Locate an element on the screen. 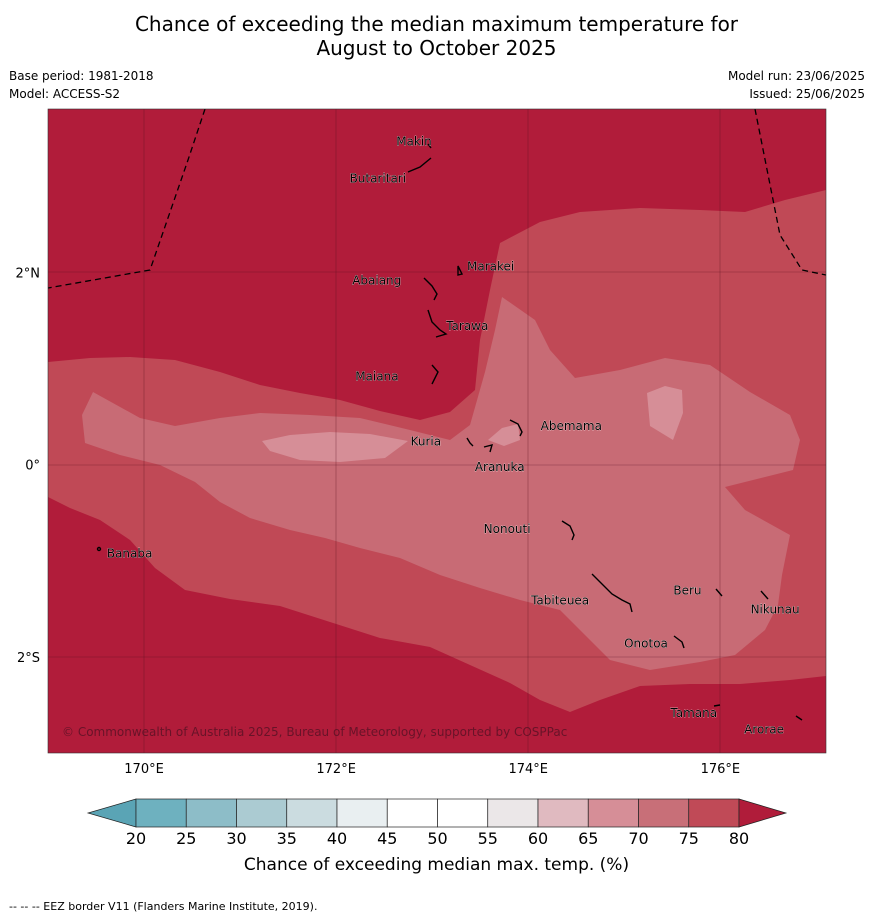 The height and width of the screenshot is (919, 873). lon-label-0: 170°E is located at coordinates (144, 769).